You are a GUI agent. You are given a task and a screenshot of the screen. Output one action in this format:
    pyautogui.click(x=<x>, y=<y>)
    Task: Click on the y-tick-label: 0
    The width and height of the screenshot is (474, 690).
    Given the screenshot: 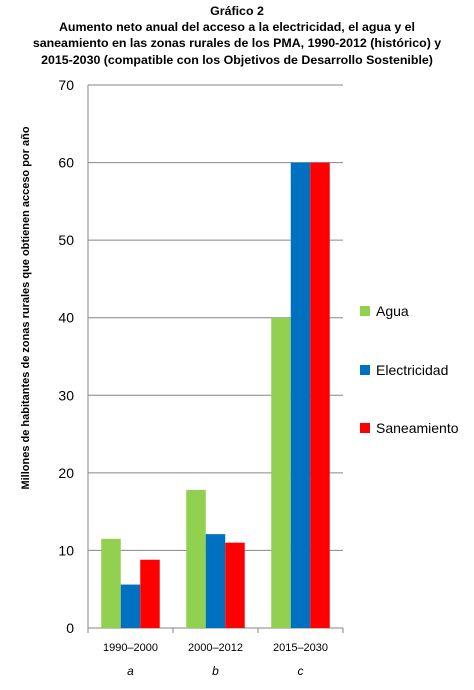 What is the action you would take?
    pyautogui.click(x=70, y=628)
    